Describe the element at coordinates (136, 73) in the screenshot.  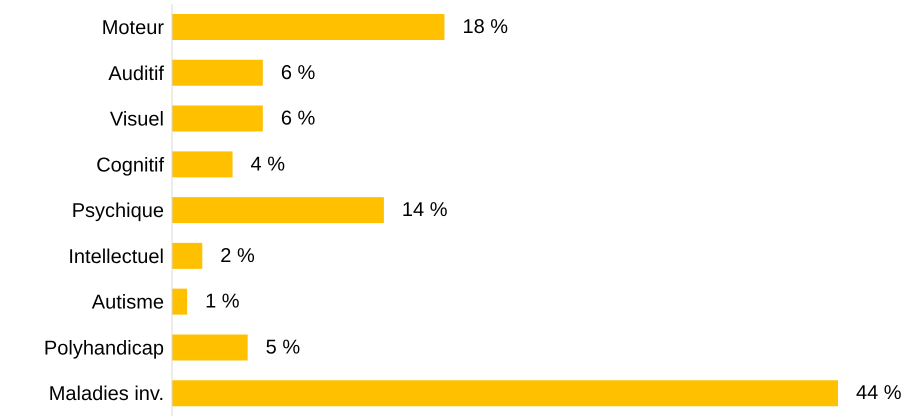
I see `y-tick-label: Auditif` at that location.